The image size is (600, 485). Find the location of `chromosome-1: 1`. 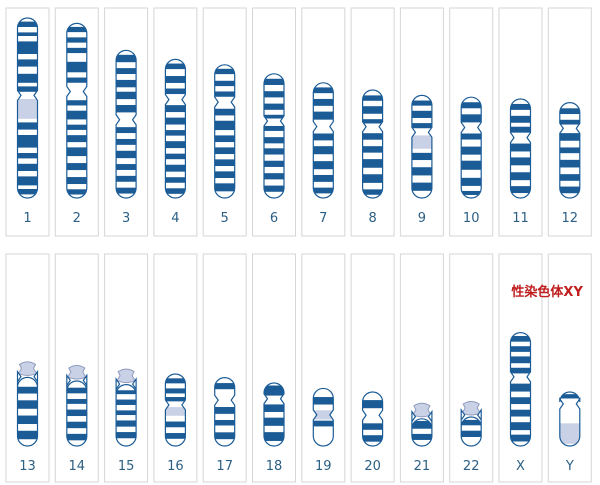

chromosome-1: 1 is located at coordinates (27, 122).